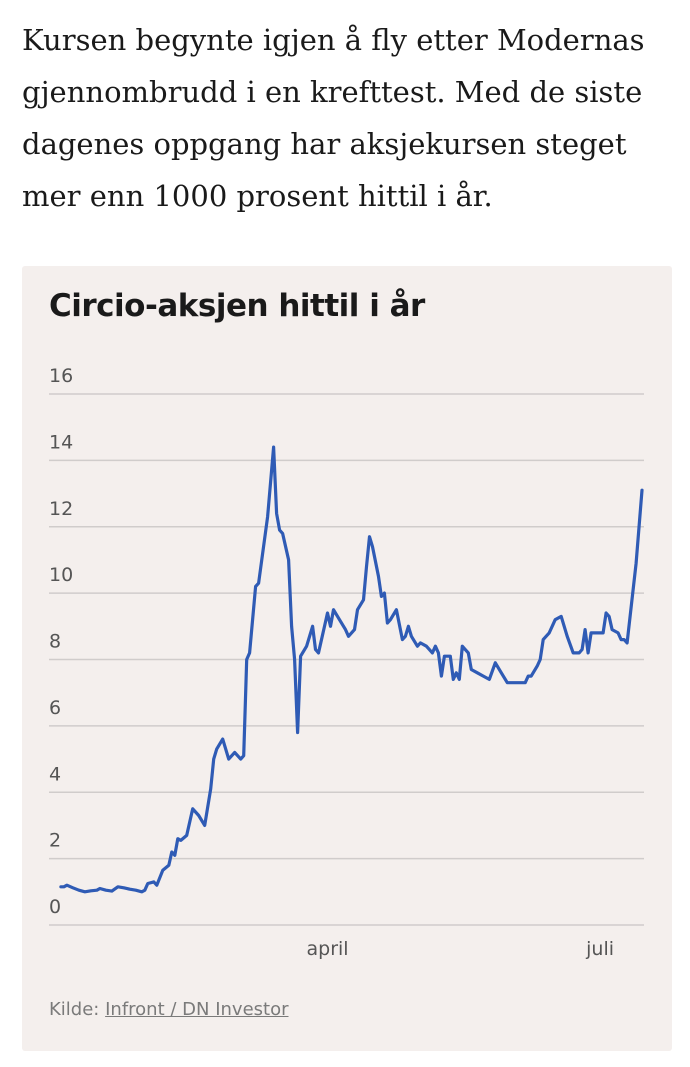 The width and height of the screenshot is (690, 1067). I want to click on y-tick-label: 8, so click(55, 642).